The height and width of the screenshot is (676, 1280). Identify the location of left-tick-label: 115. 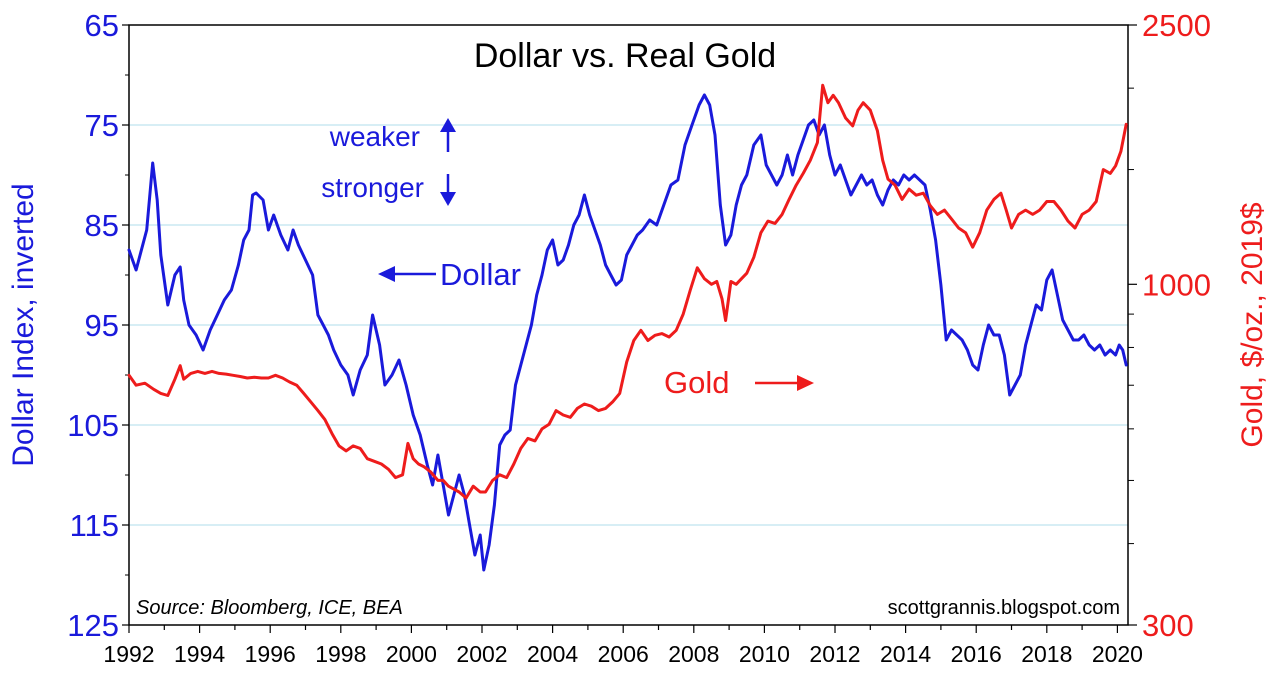
(94, 525).